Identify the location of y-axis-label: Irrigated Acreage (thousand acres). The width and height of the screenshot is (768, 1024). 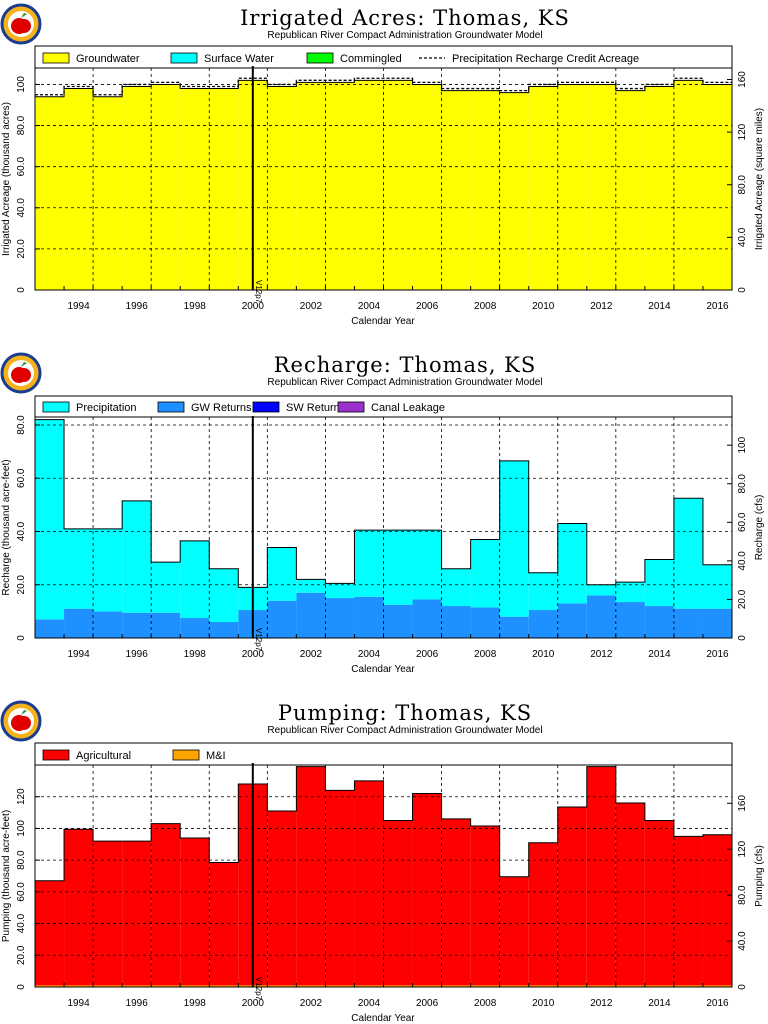
(6, 179).